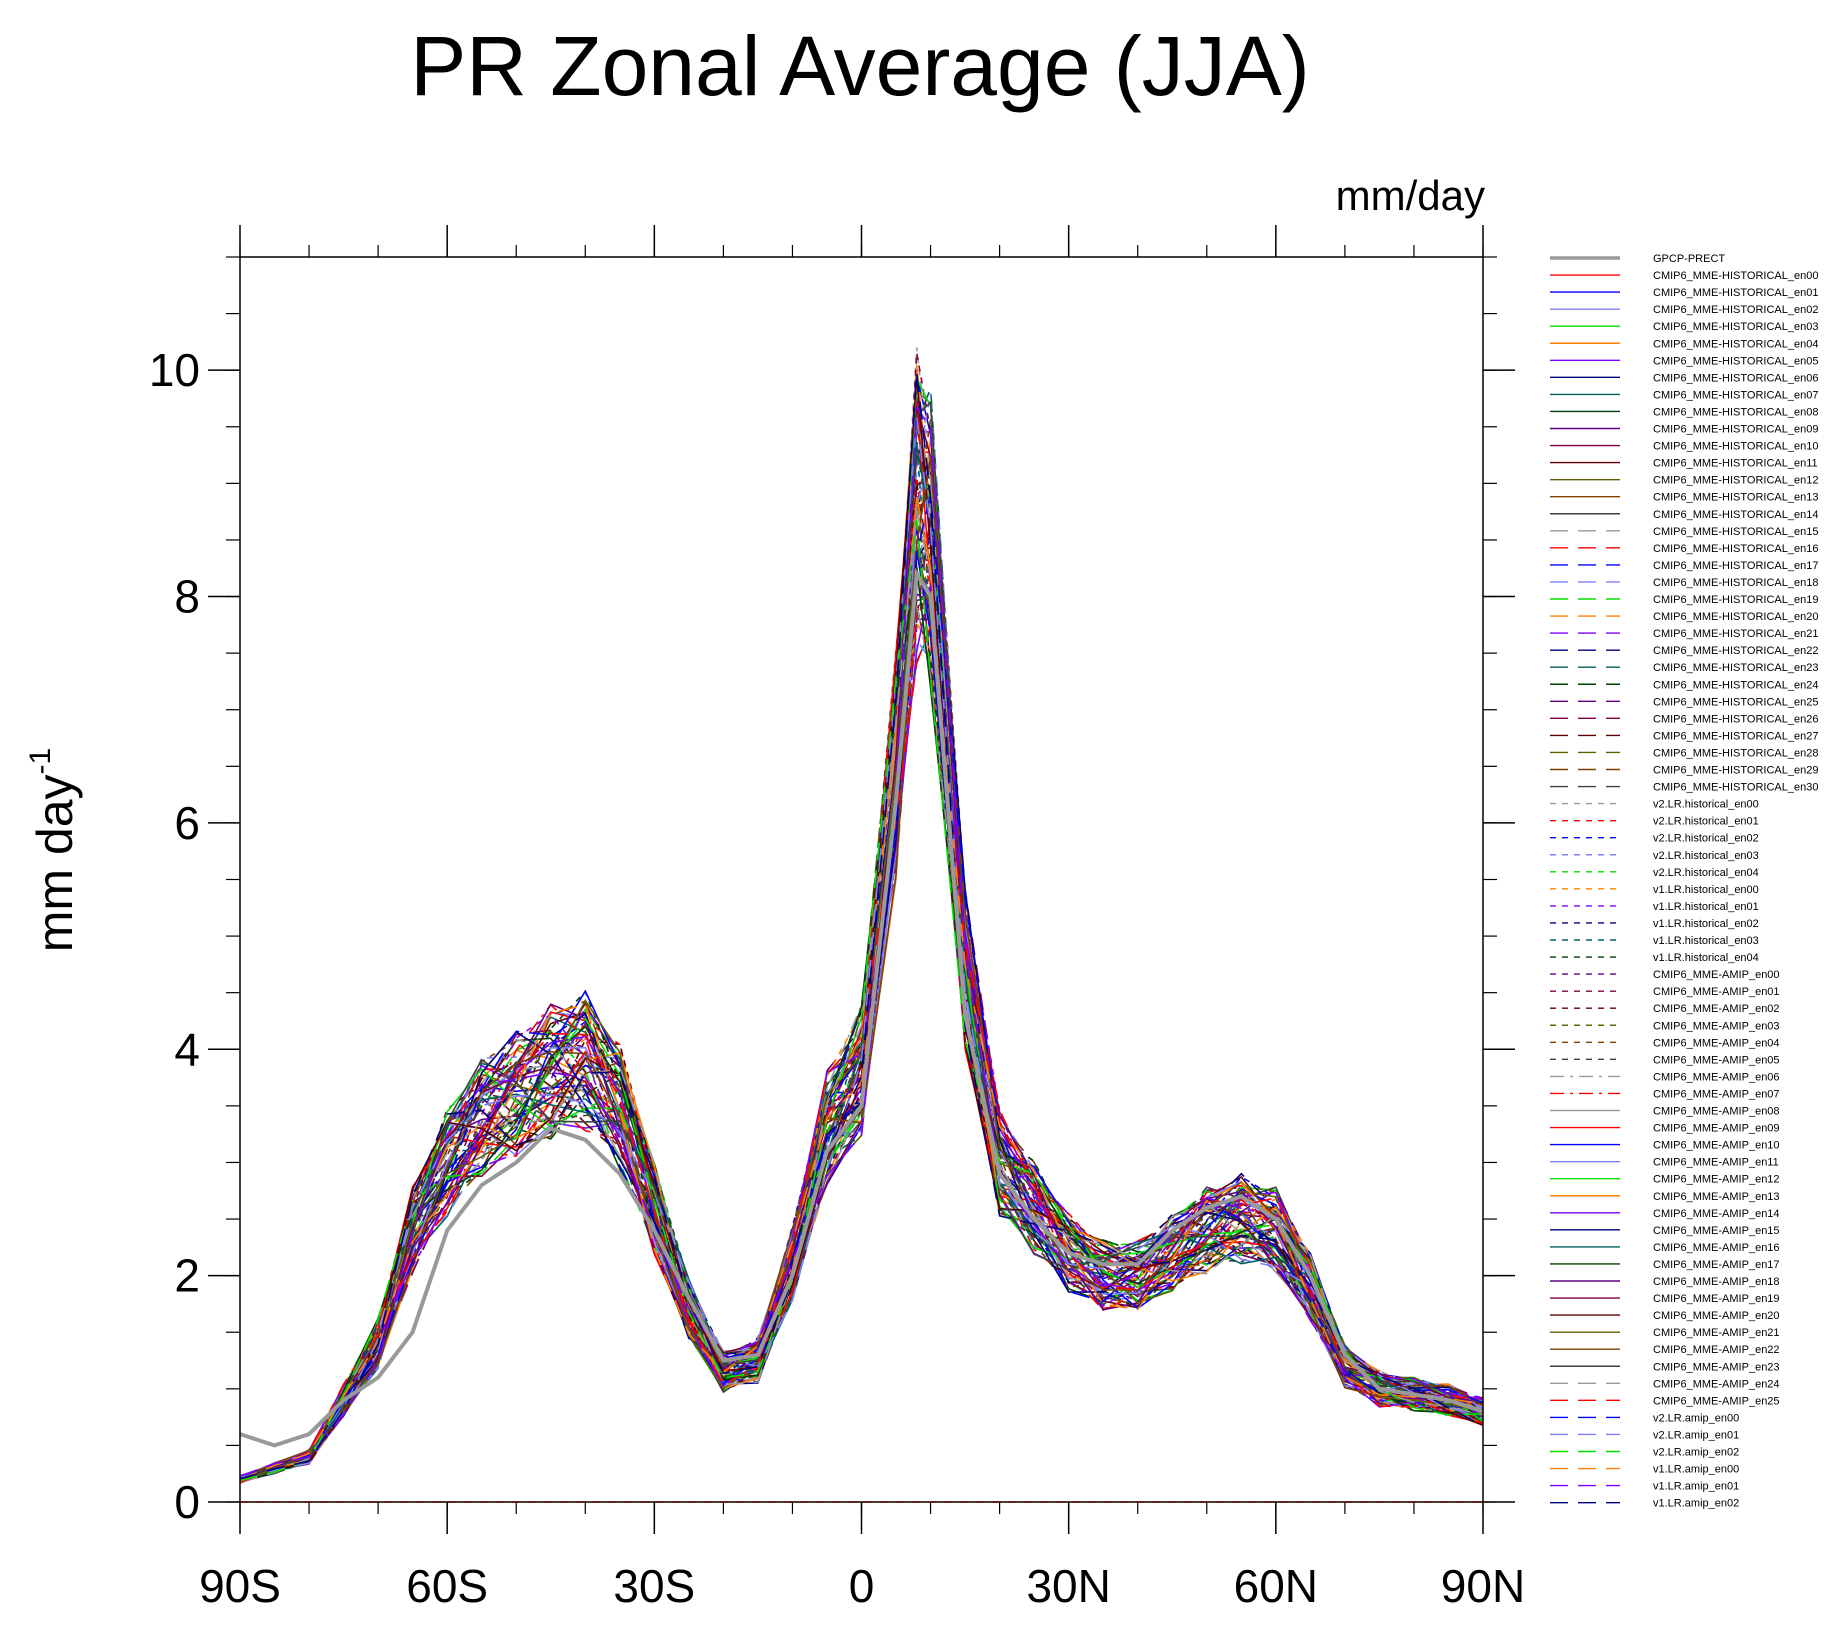  What do you see at coordinates (1706, 941) in the screenshot?
I see `legend-label: v1.LR.historical_en03` at bounding box center [1706, 941].